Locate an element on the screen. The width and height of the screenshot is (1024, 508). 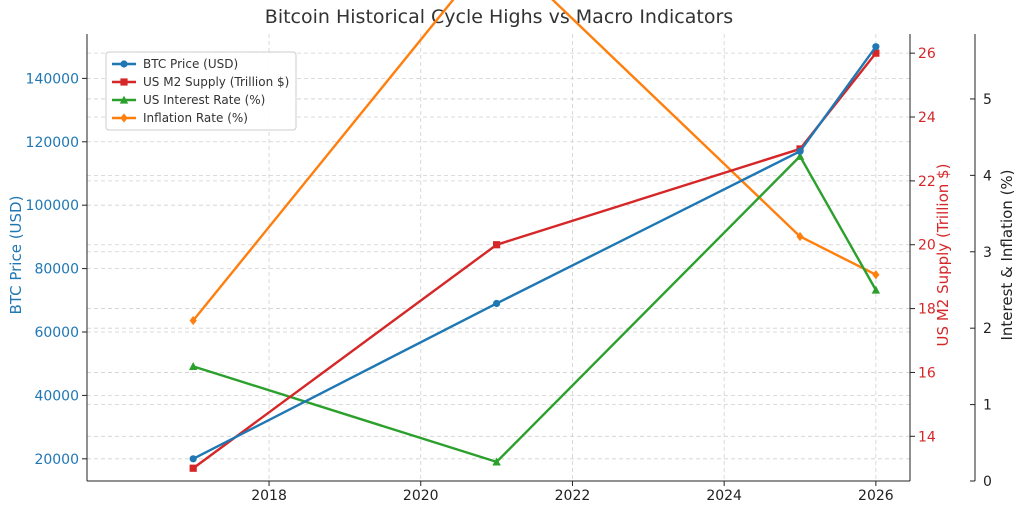
y-left-tick-label: 100000 is located at coordinates (52, 206).